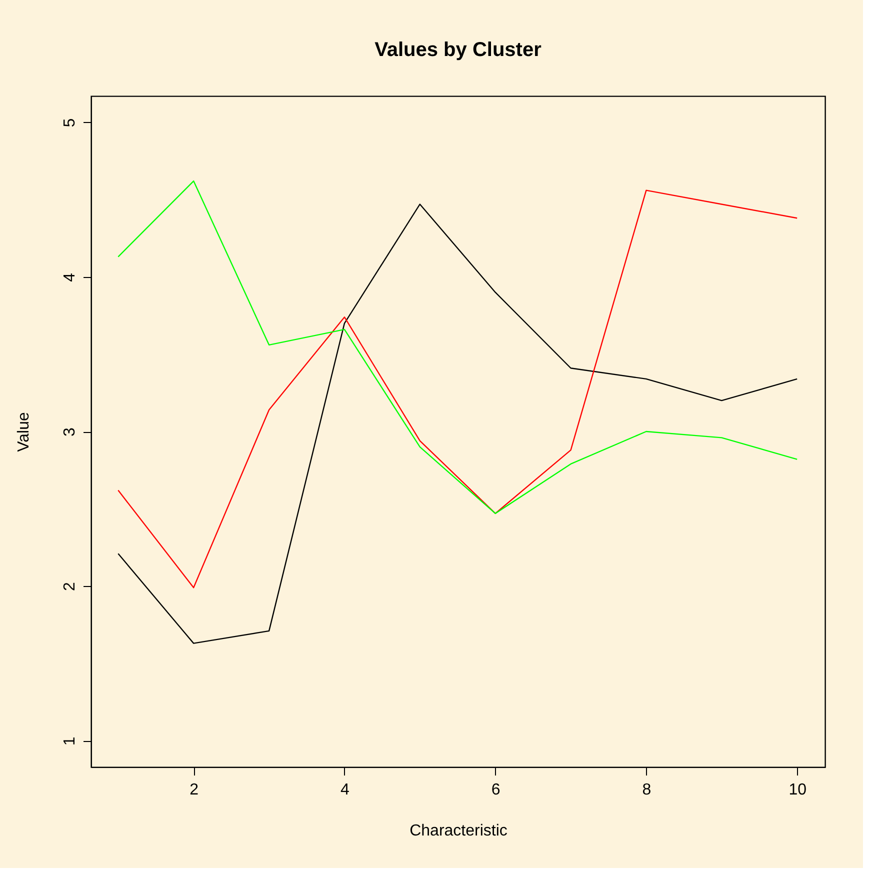  I want to click on y-tick-label: 5, so click(70, 123).